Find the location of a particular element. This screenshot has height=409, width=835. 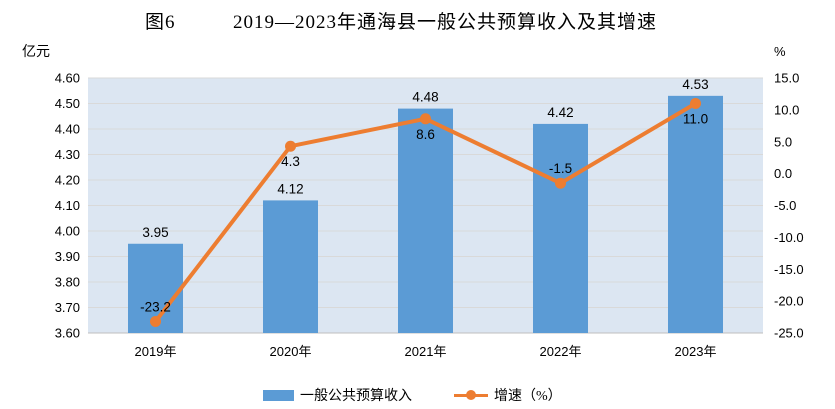

bar-2020年 is located at coordinates (290, 266).